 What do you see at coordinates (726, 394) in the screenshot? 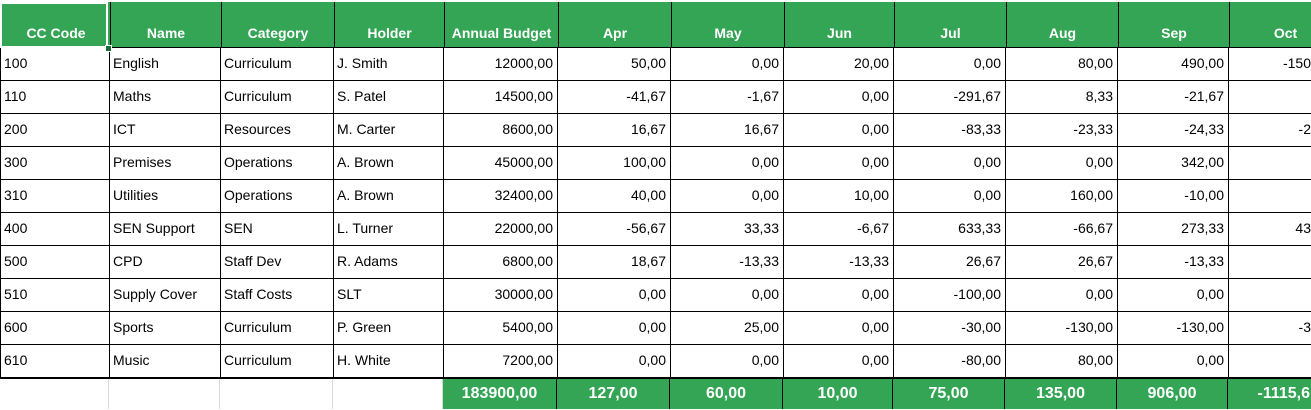
I see `total-cell: 60,00` at bounding box center [726, 394].